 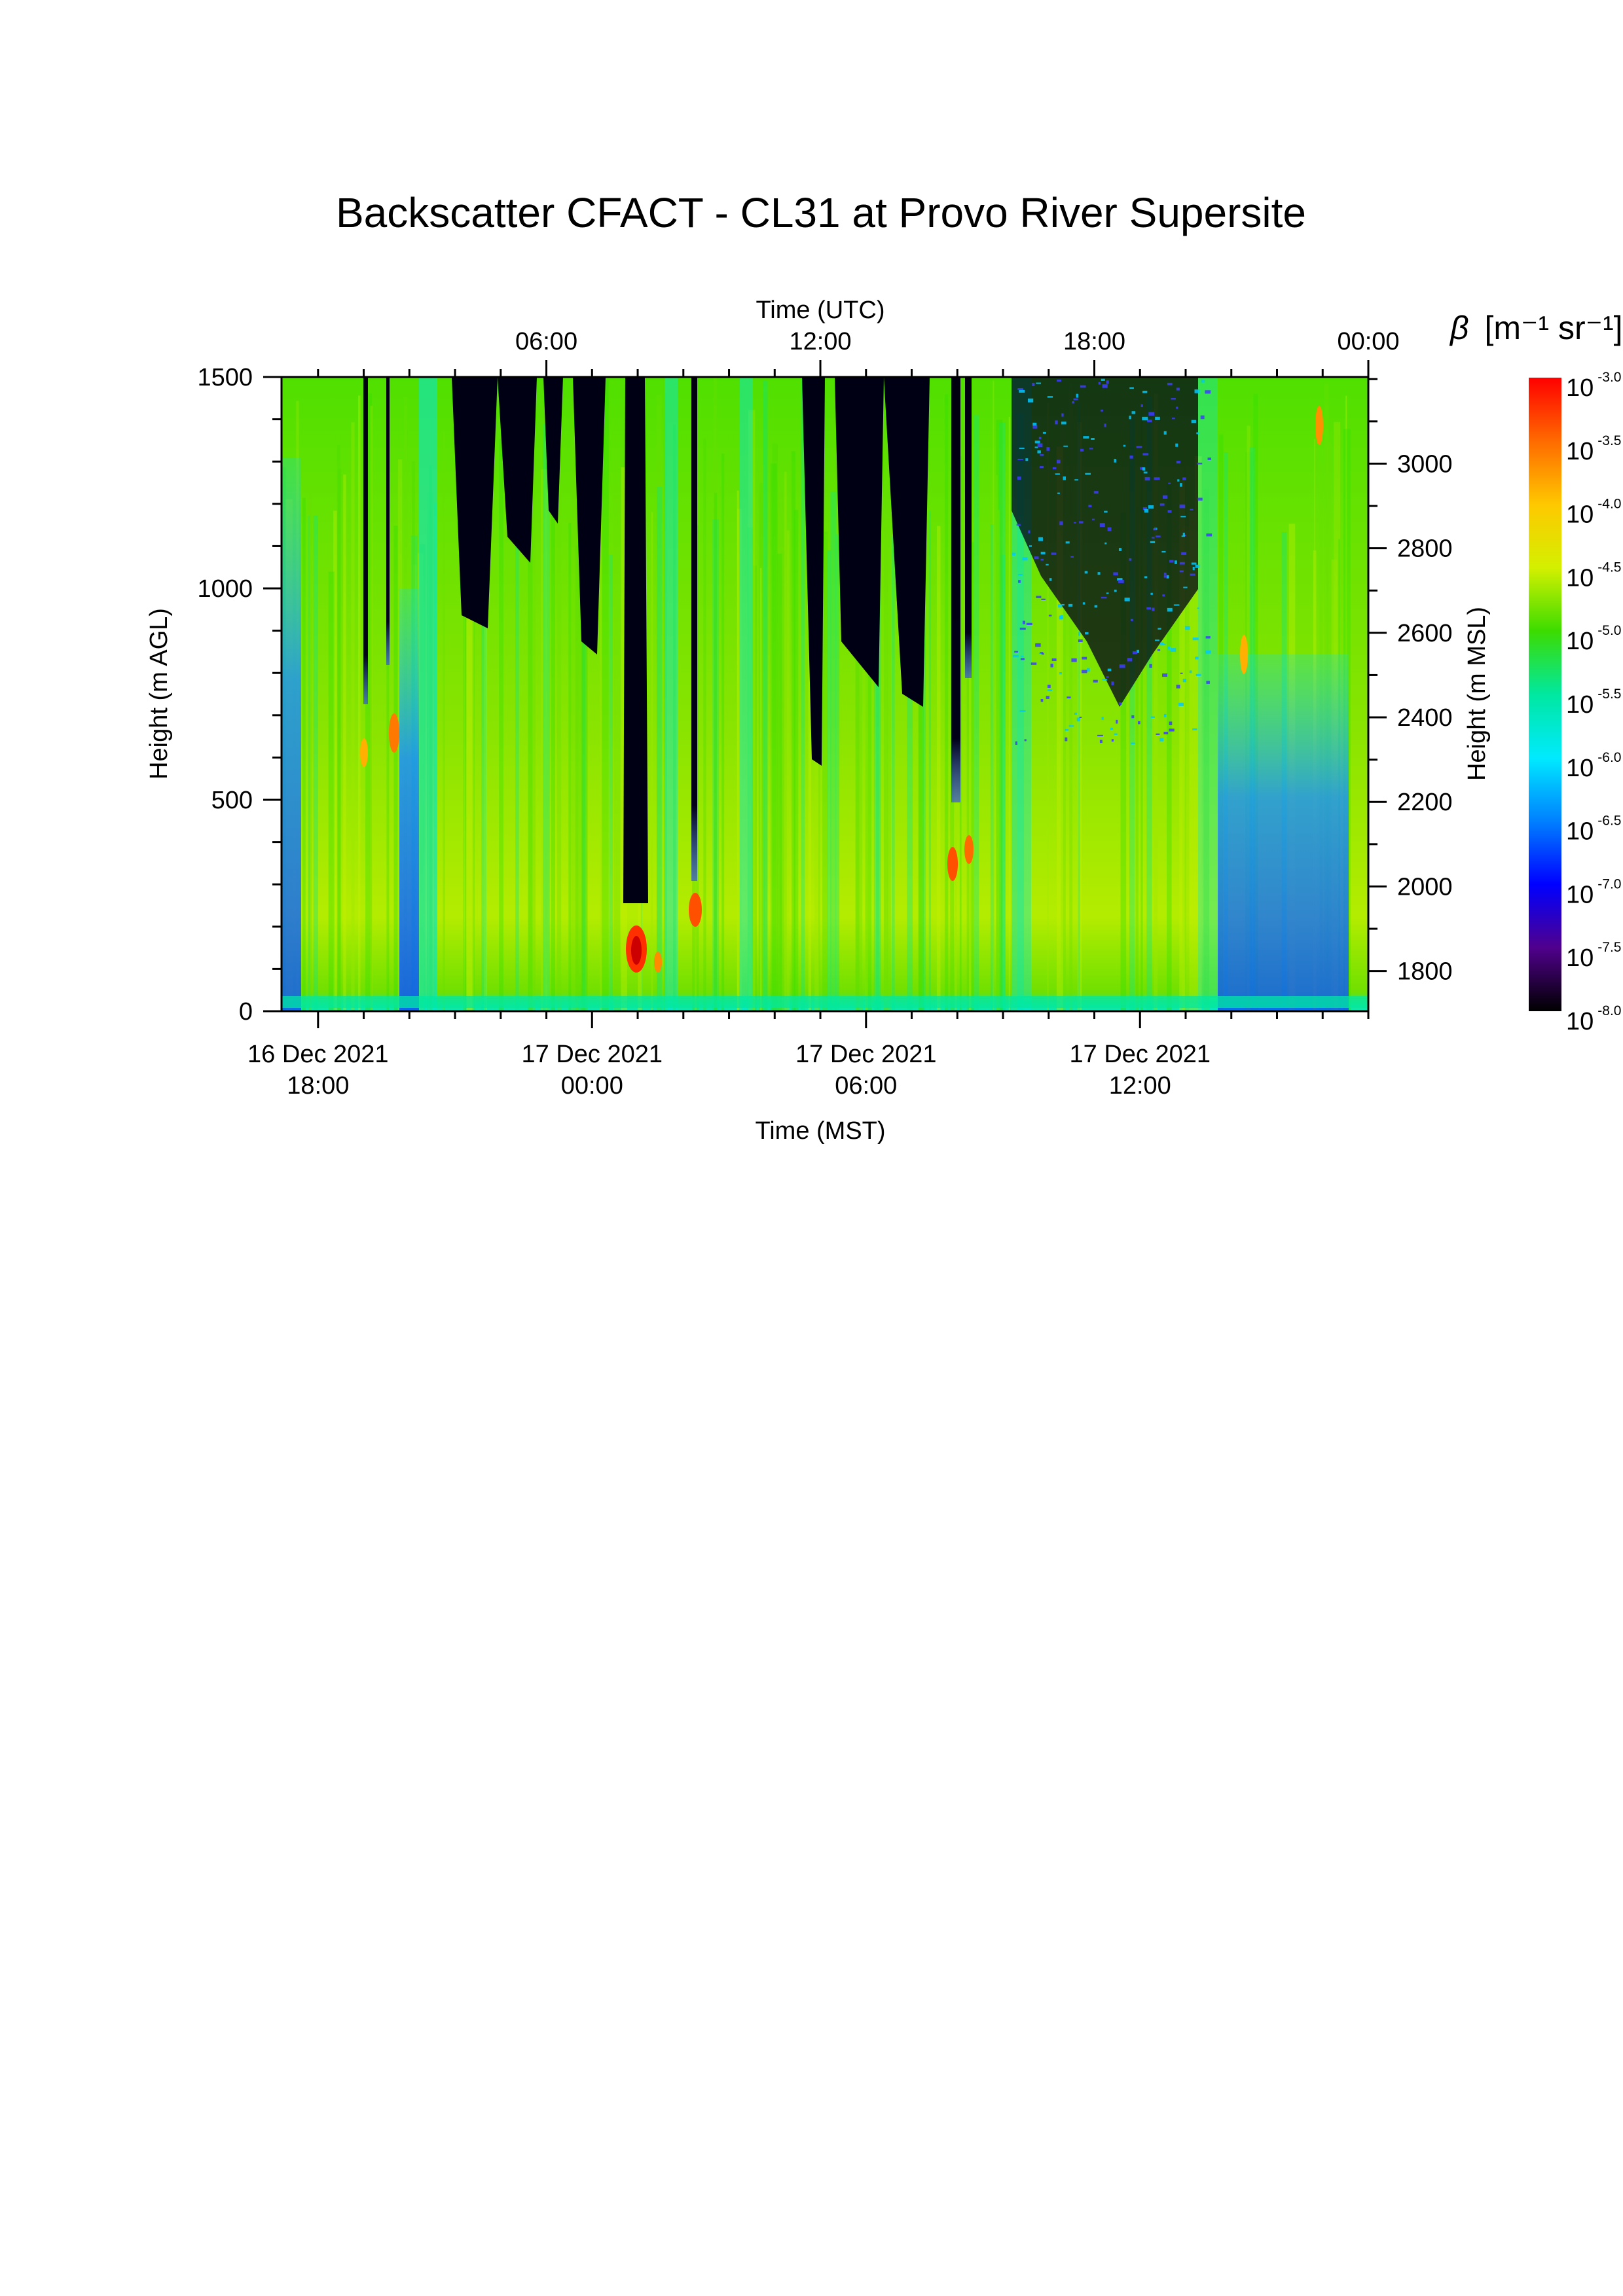 I want to click on surface-layer-strip, so click(x=825, y=1002).